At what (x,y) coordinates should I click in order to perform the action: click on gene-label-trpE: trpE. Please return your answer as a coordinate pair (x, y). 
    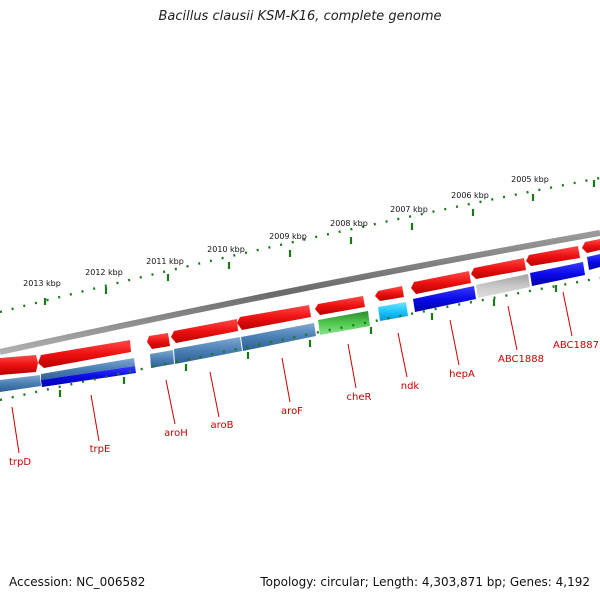
    Looking at the image, I should click on (100, 449).